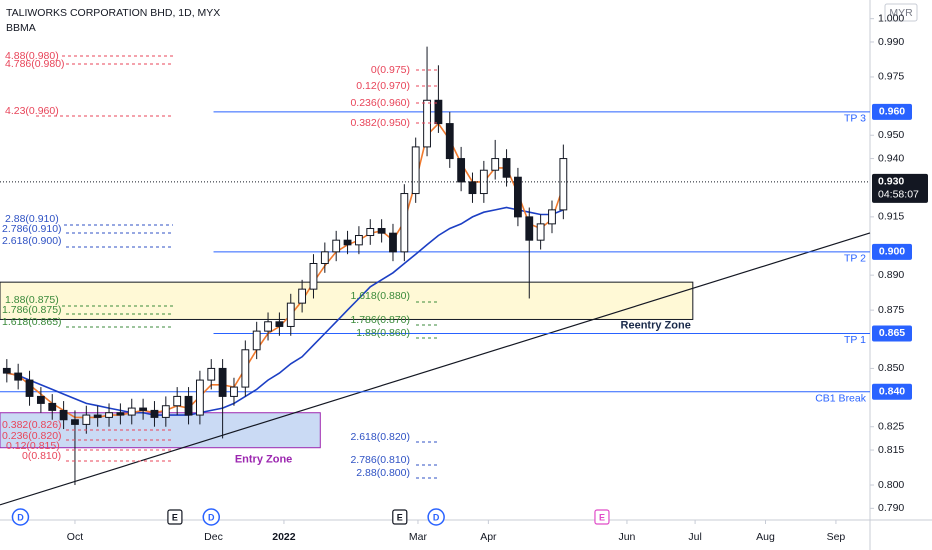 The width and height of the screenshot is (932, 550). I want to click on x-tick-label: Aug, so click(765, 537).